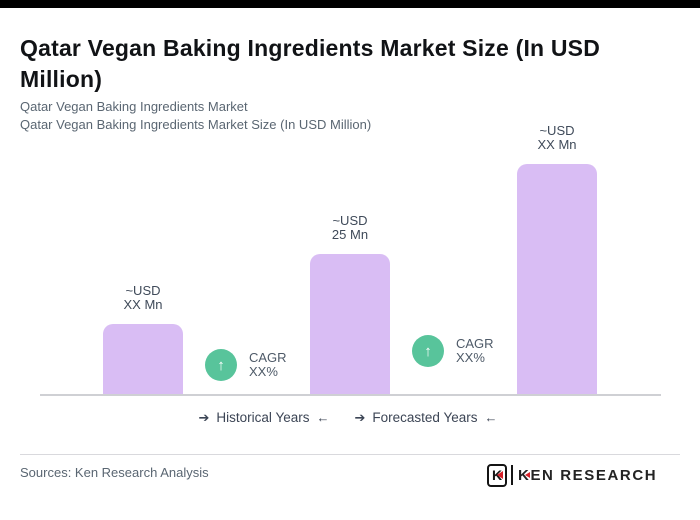 This screenshot has width=700, height=520. What do you see at coordinates (143, 290) in the screenshot?
I see `bar1-label-line1: ~USD` at bounding box center [143, 290].